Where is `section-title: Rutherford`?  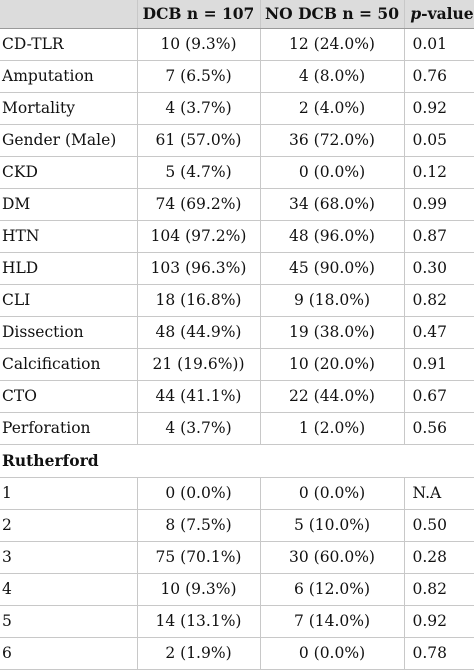
section-title: Rutherford is located at coordinates (237, 461).